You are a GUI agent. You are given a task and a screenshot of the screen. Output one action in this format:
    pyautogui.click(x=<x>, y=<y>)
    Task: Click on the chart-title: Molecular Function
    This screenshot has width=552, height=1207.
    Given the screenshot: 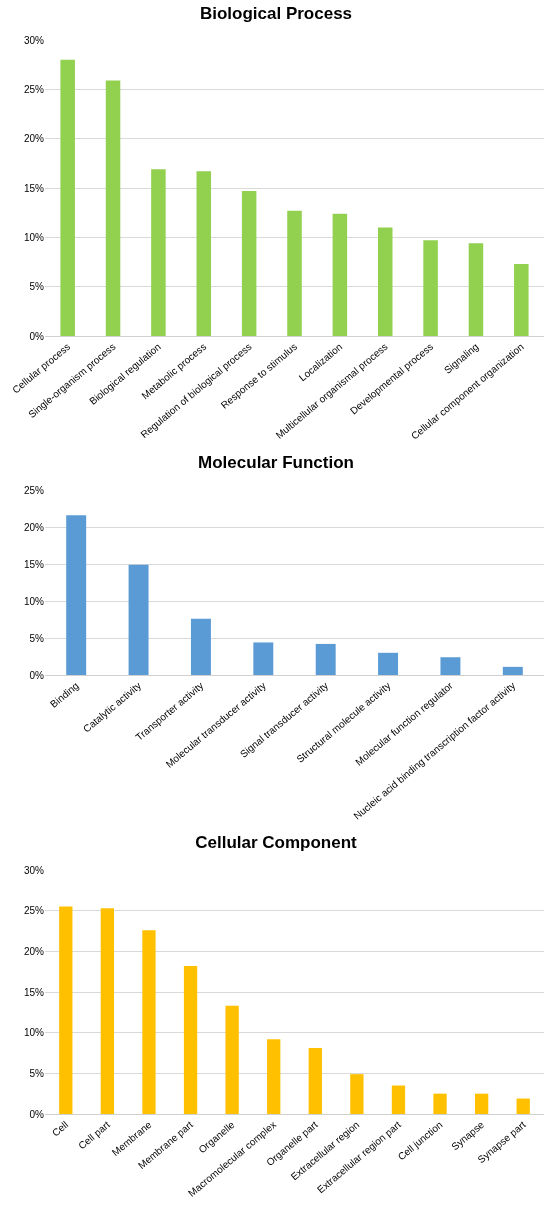 What is the action you would take?
    pyautogui.click(x=276, y=462)
    